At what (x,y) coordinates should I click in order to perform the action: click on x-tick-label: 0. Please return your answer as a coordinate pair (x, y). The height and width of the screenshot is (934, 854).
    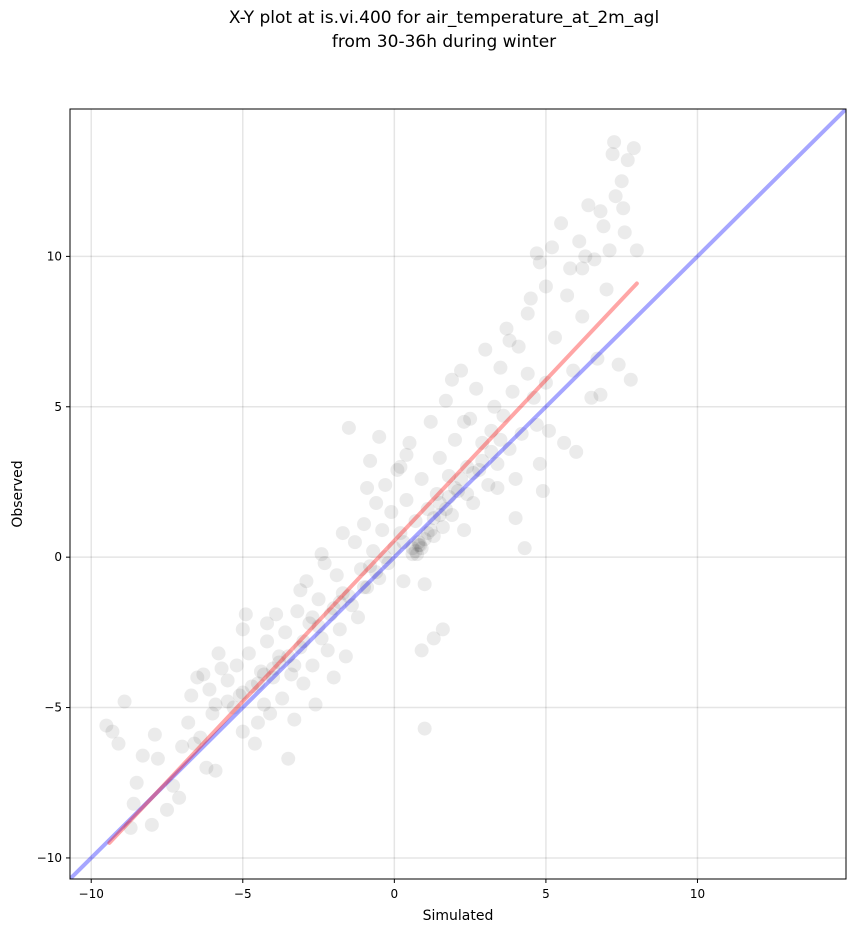
    Looking at the image, I should click on (395, 894).